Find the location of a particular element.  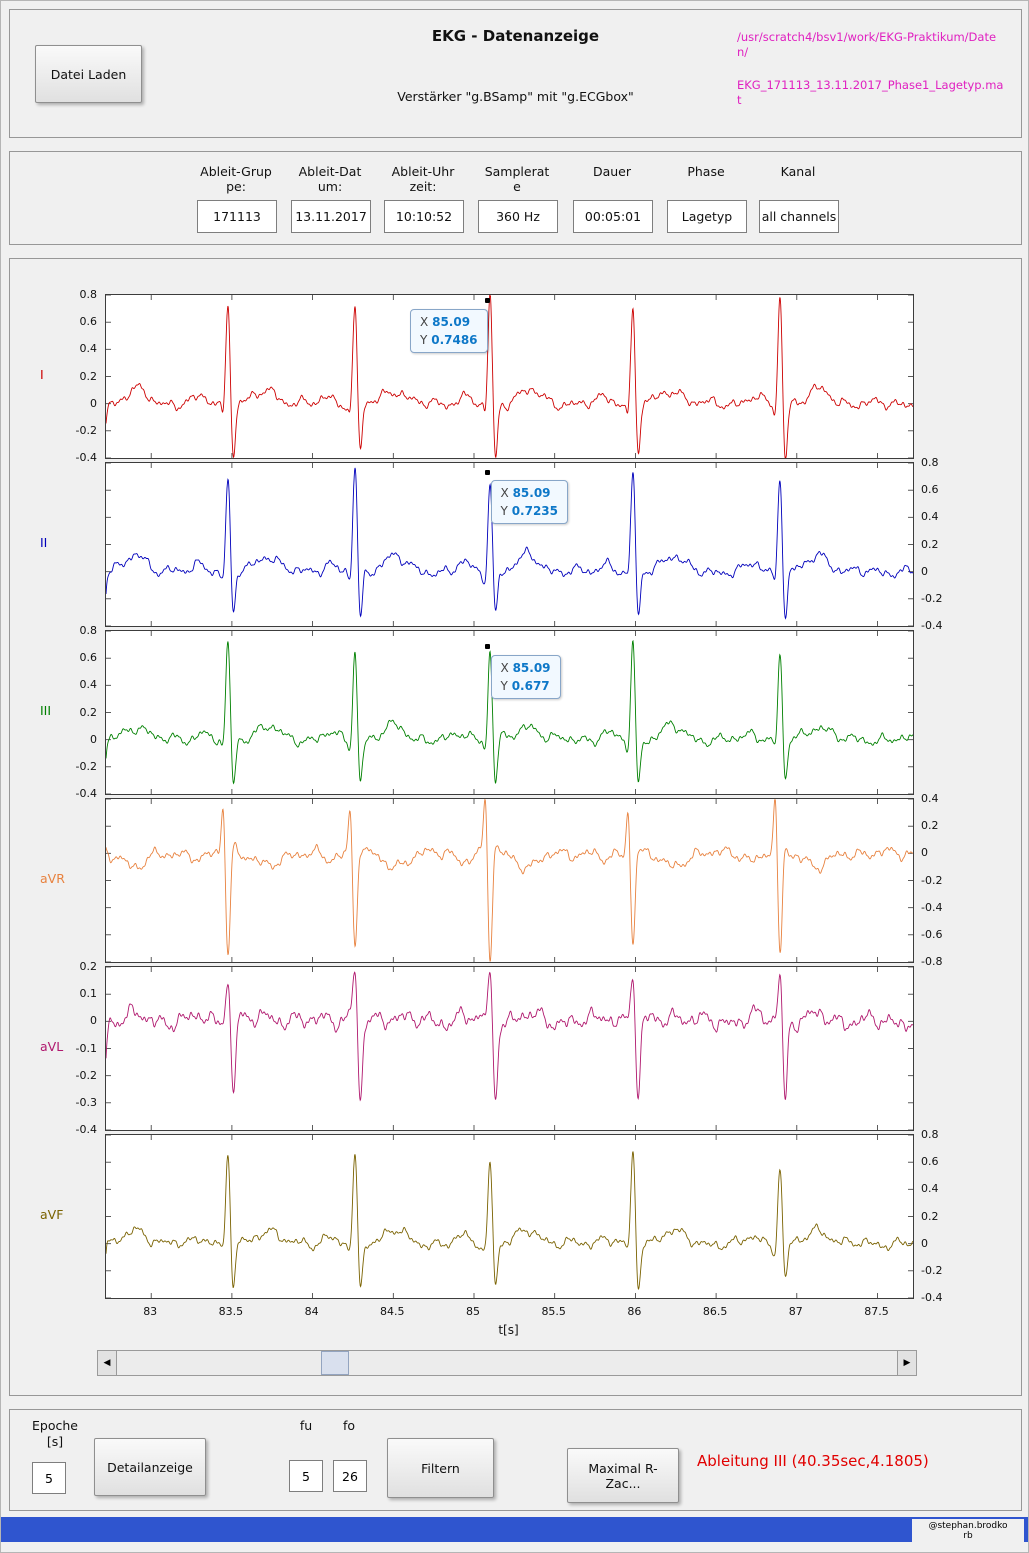

time-scrollbar: ◀ ▶ is located at coordinates (507, 1363).